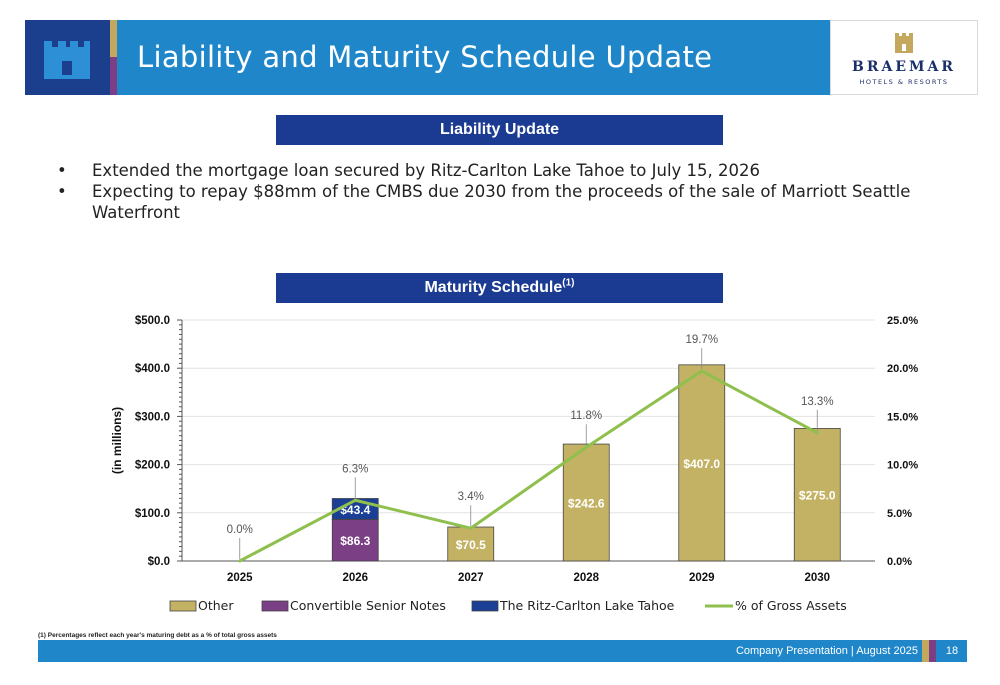 This screenshot has height=685, width=1000. I want to click on header-bar: Liability and Maturity Schedule Update, so click(427, 57).